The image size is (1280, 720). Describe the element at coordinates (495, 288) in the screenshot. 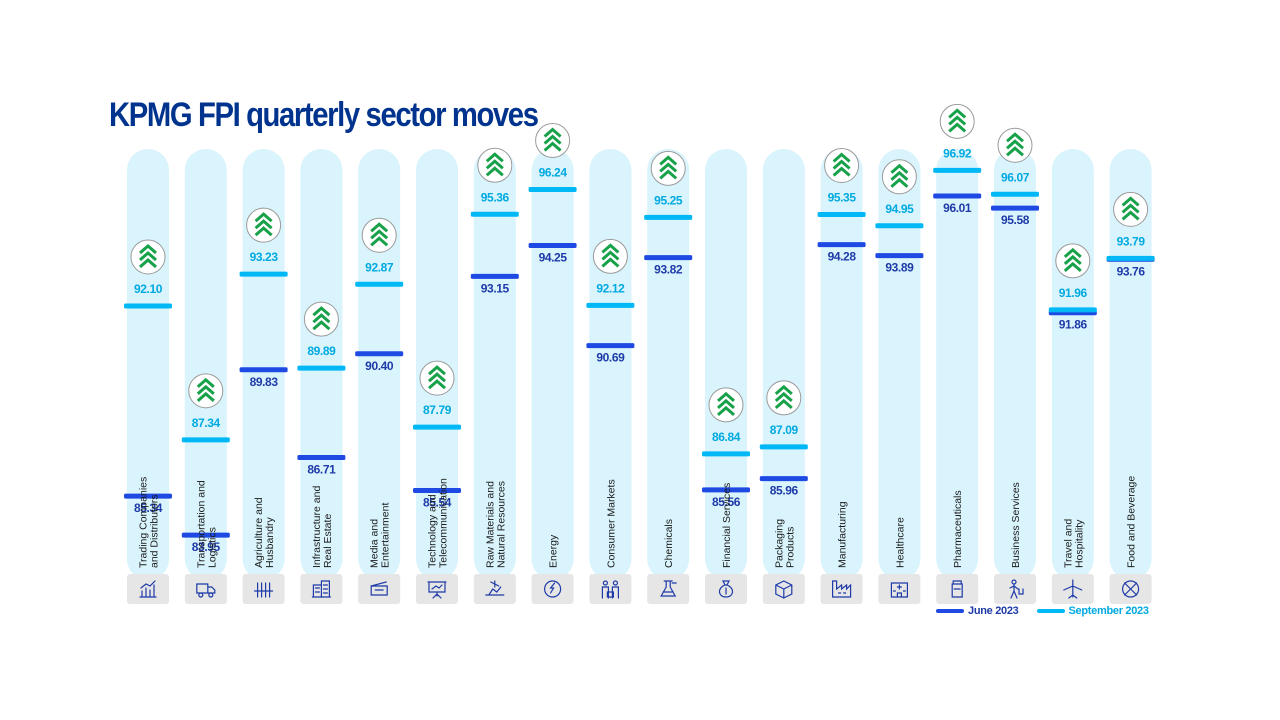

I see `june-value-label: 93.15` at that location.